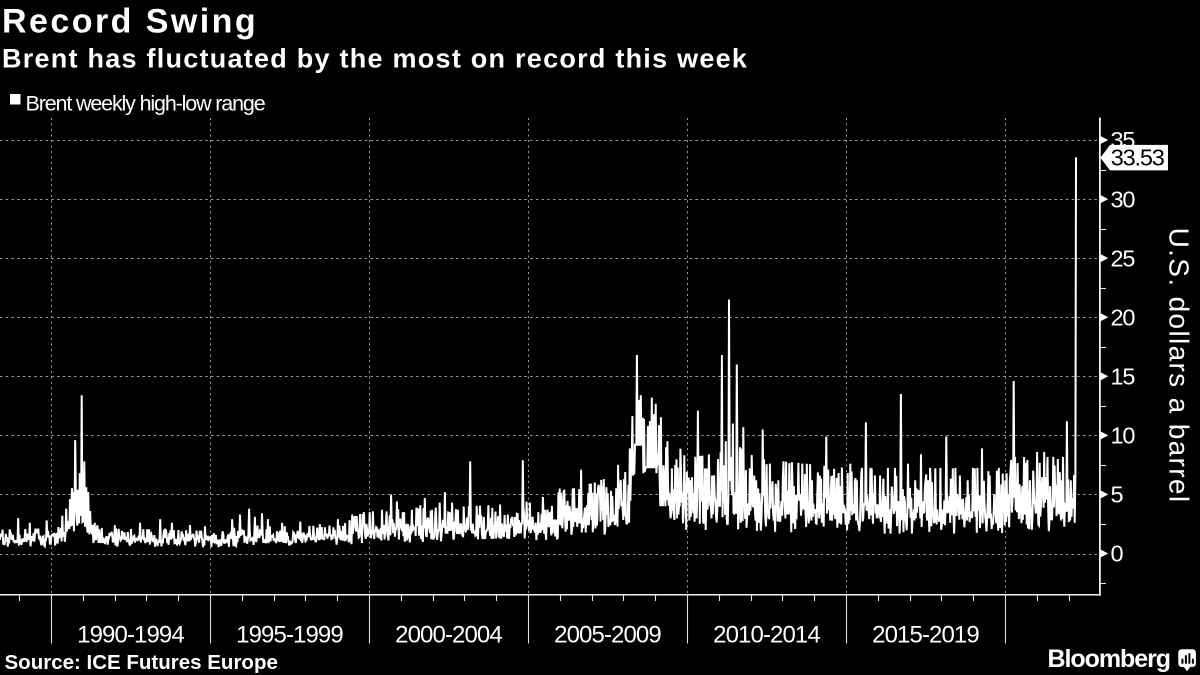 This screenshot has width=1200, height=675. What do you see at coordinates (141, 662) in the screenshot?
I see `svg-text: Source: ICE Futures Europe` at bounding box center [141, 662].